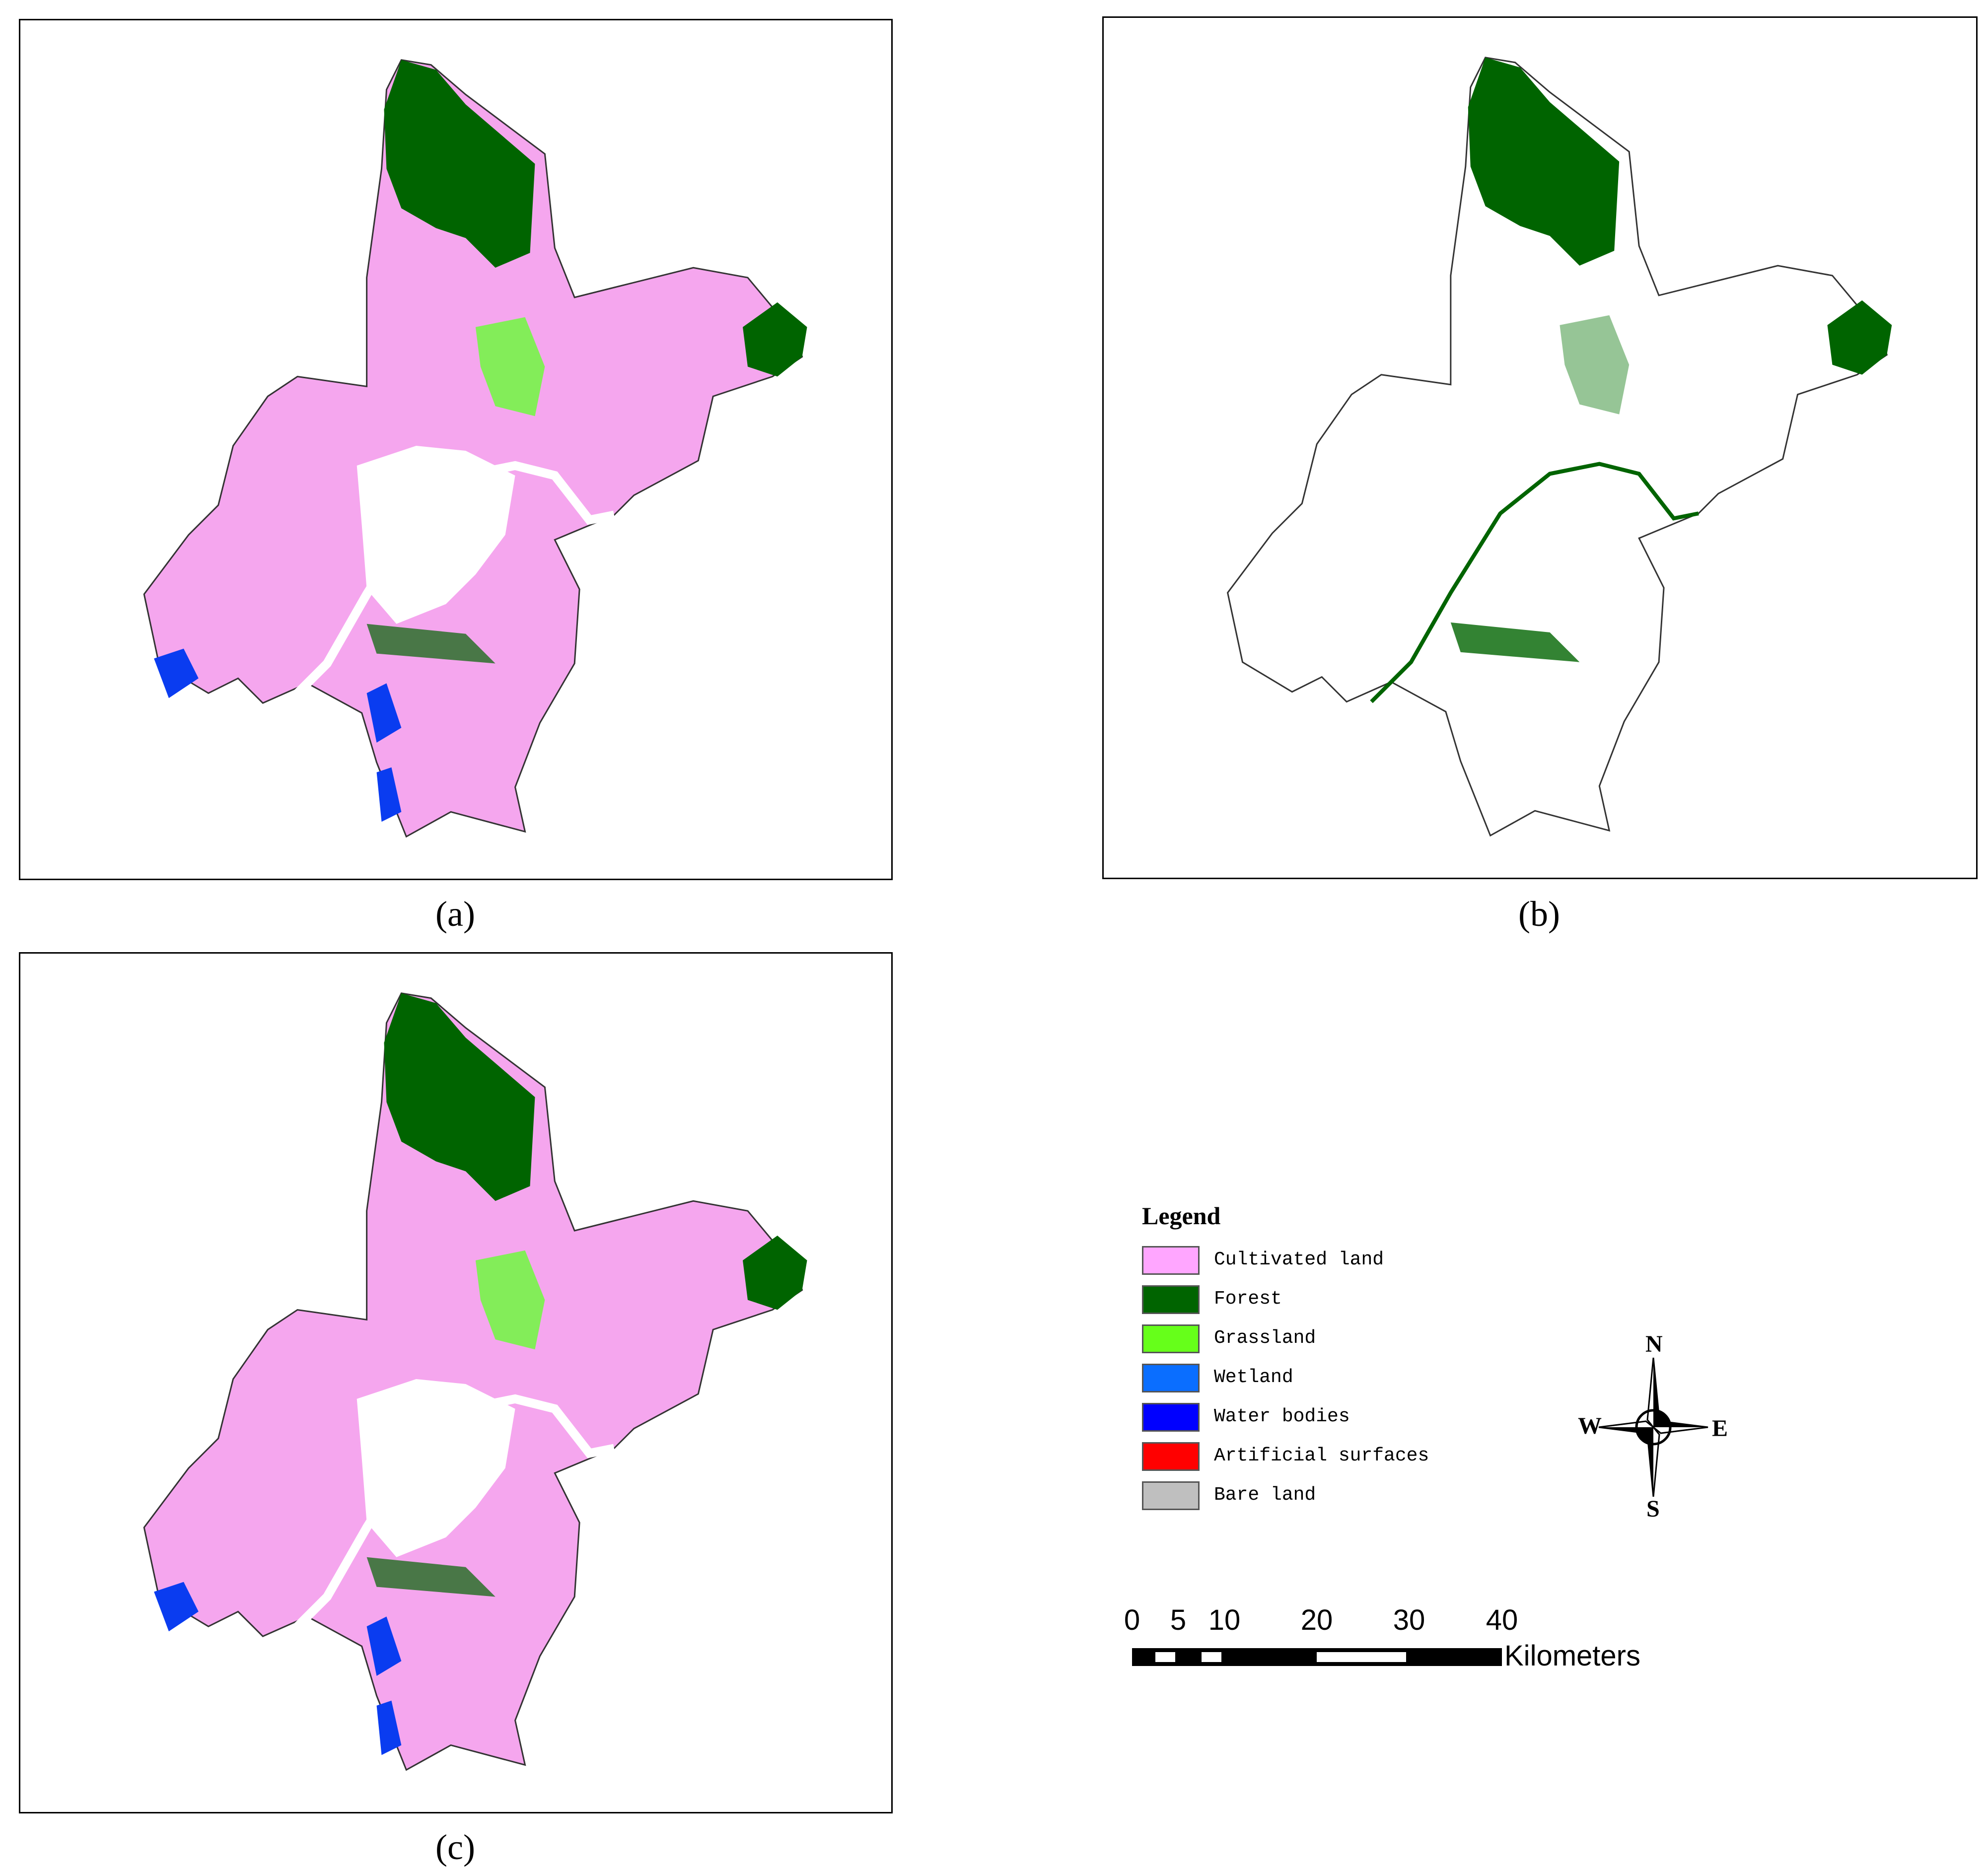 This screenshot has width=1988, height=1874. What do you see at coordinates (435, 535) in the screenshot?
I see `map-a-urban` at bounding box center [435, 535].